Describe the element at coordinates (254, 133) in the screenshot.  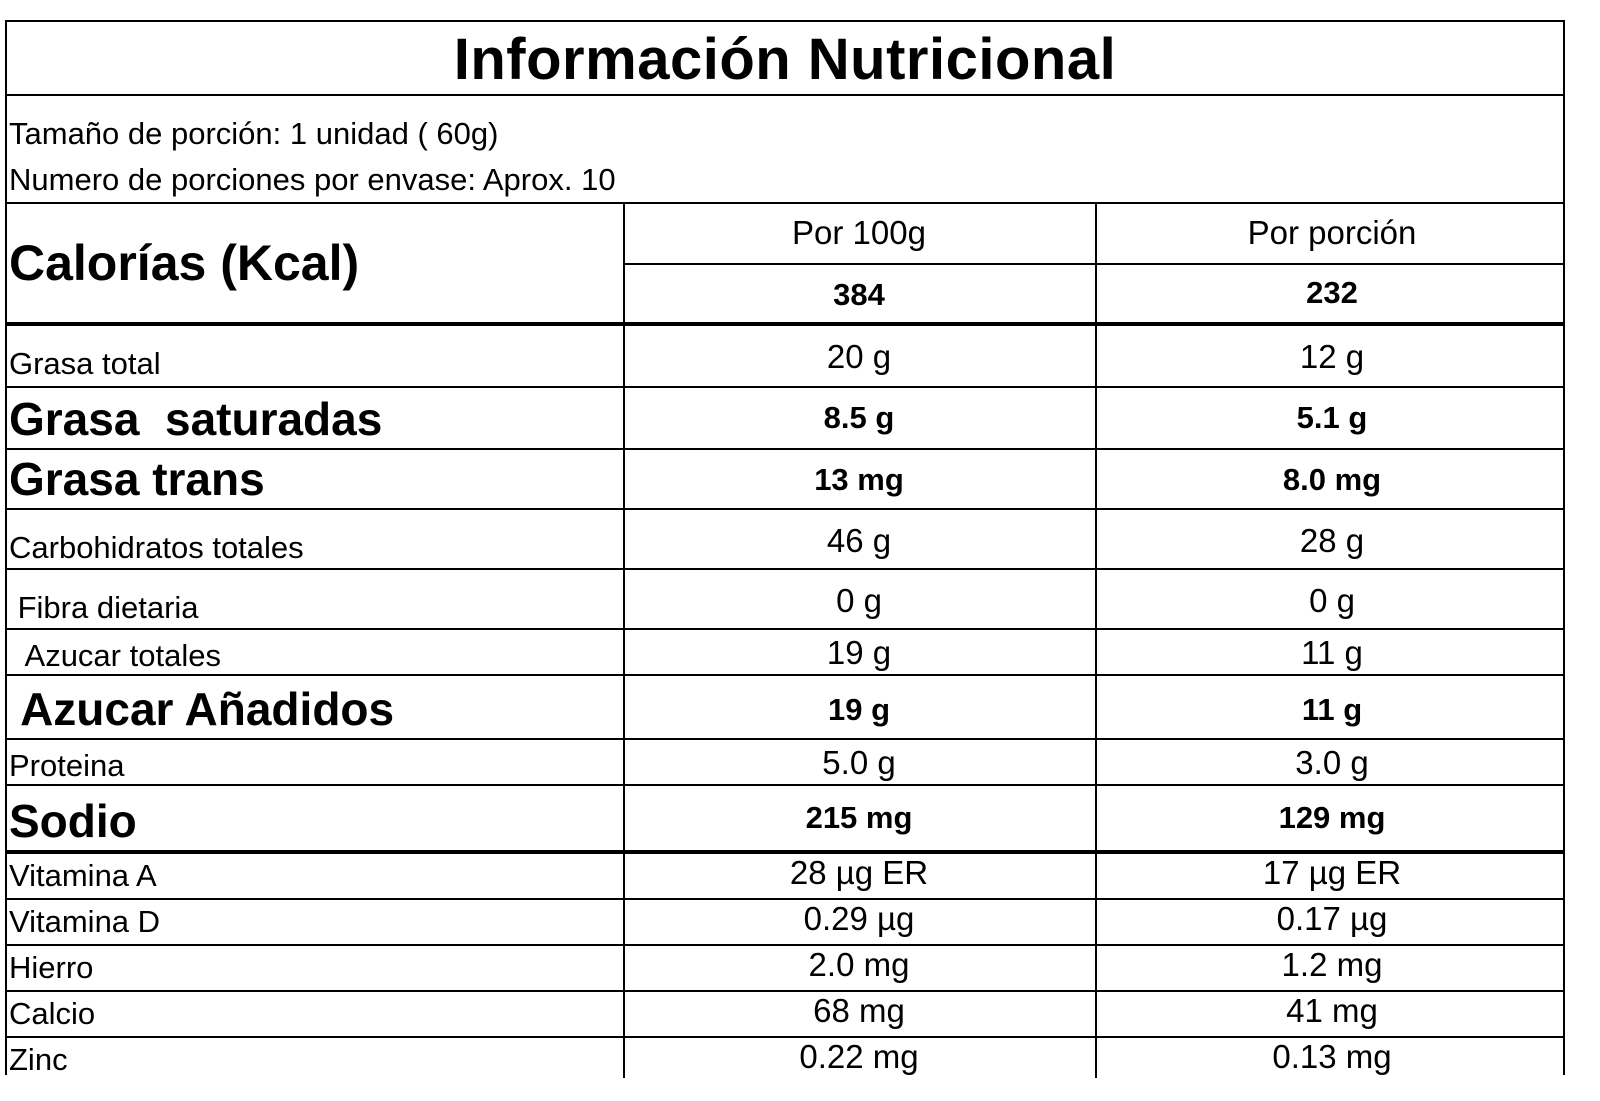
I see `serving-size: Tamaño de porción: 1 unidad ( 60g)` at that location.